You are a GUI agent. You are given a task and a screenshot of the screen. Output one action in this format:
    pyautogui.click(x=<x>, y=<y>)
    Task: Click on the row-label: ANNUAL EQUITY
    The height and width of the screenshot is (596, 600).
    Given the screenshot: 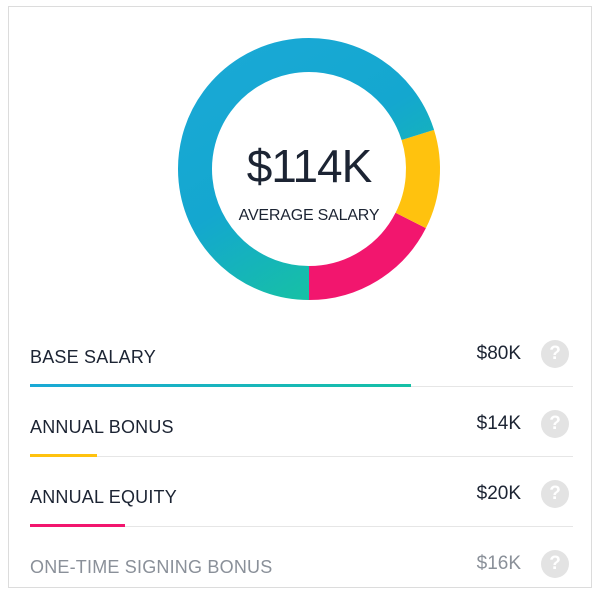 What is the action you would take?
    pyautogui.click(x=103, y=497)
    